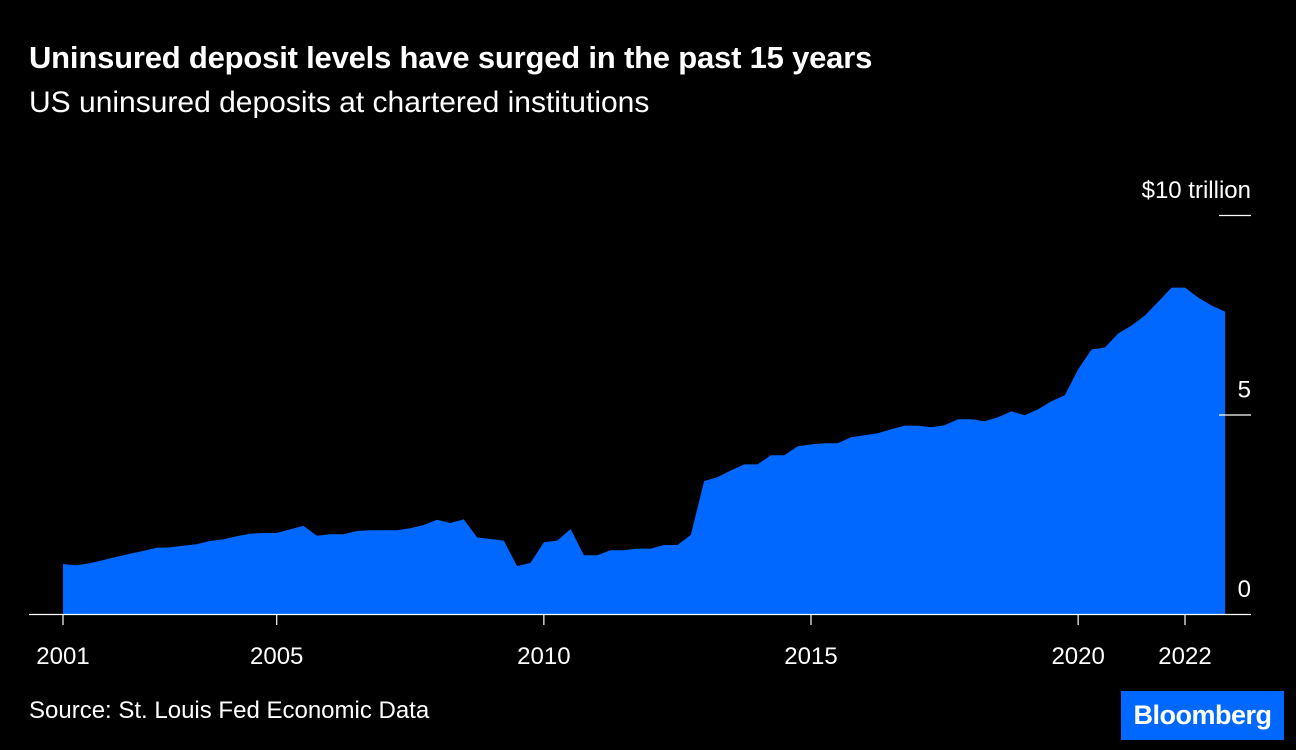 The image size is (1296, 750). I want to click on y-tick-label-0: 0, so click(1244, 589).